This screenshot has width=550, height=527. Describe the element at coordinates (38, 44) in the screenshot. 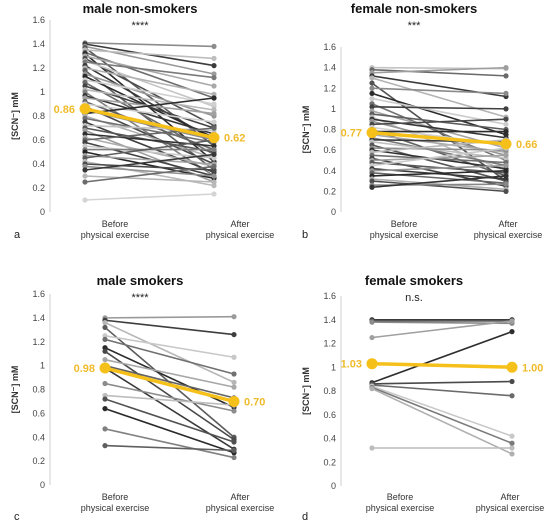

I see `y-tick-label: 1.4` at that location.